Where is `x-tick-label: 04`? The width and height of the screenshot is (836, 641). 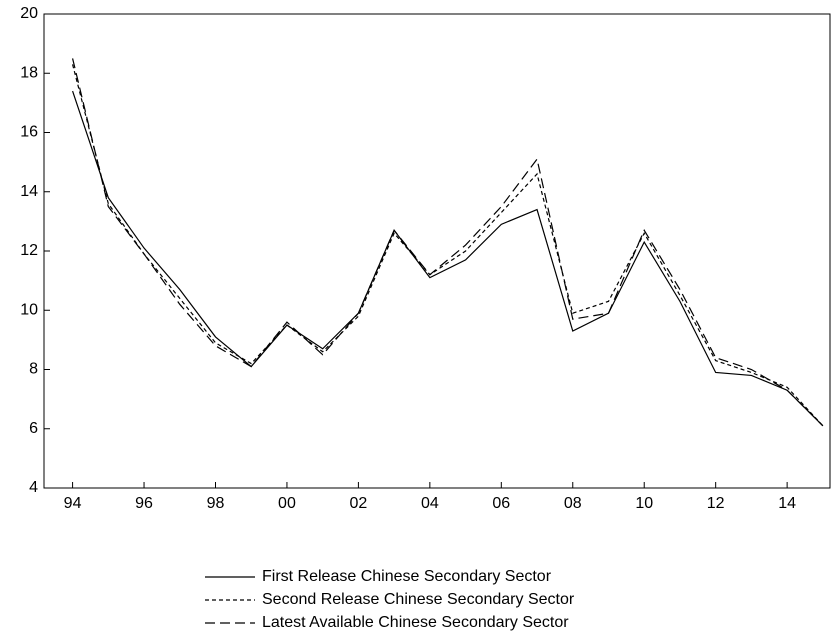
x-tick-label: 04 is located at coordinates (430, 503).